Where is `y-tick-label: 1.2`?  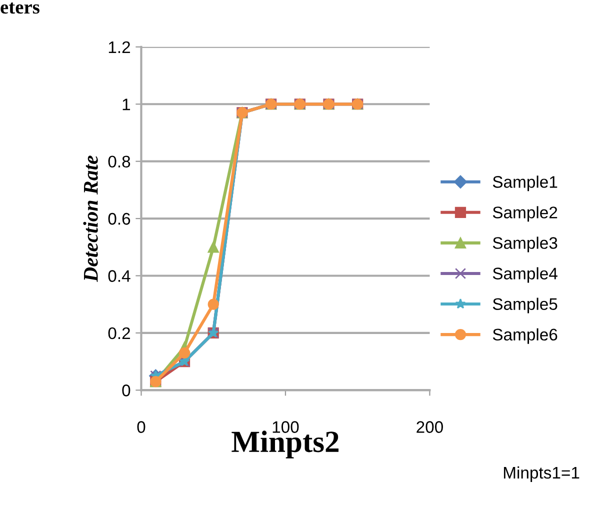 y-tick-label: 1.2 is located at coordinates (119, 47).